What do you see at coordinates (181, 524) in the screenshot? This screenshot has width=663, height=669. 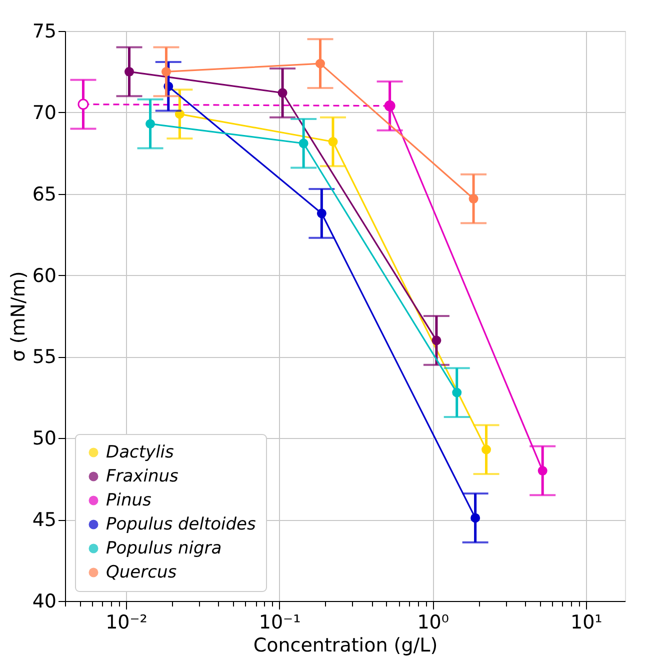 I see `legend-label: Populus deltoides` at bounding box center [181, 524].